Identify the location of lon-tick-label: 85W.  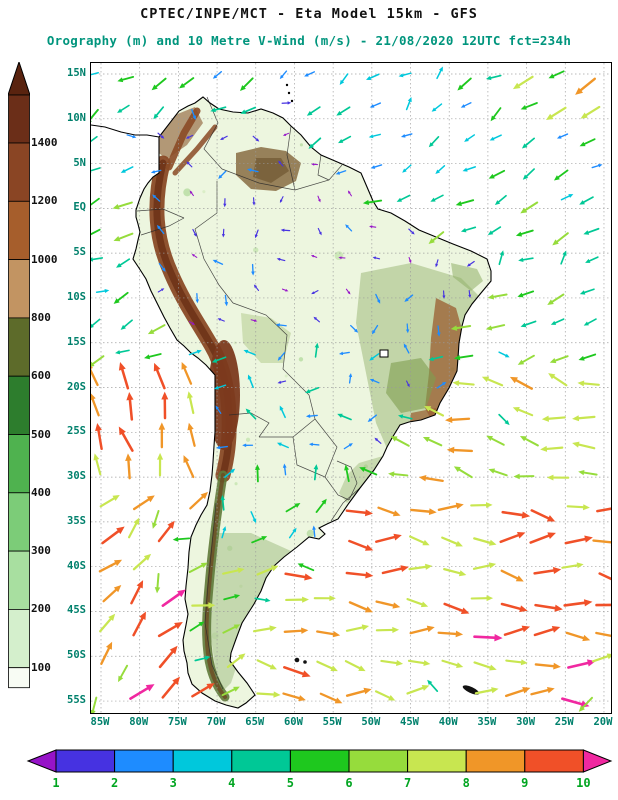
(100, 722).